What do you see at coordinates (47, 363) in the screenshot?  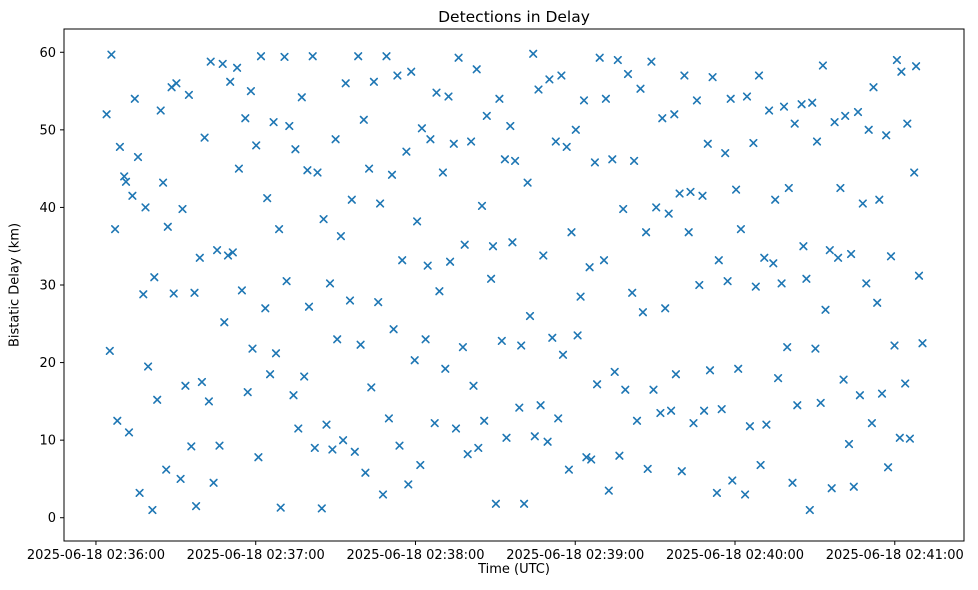 I see `y-tick-label: 20` at bounding box center [47, 363].